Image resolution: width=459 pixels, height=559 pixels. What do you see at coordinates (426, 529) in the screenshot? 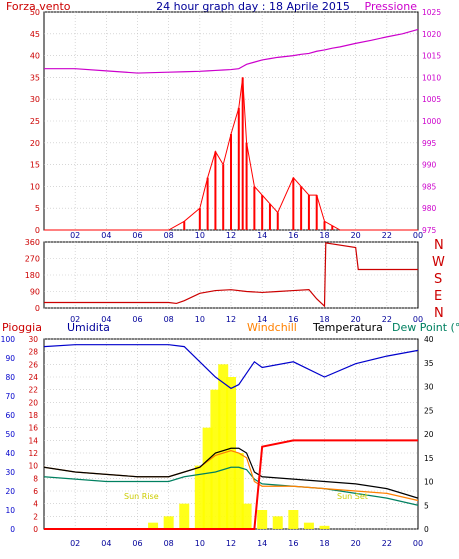
I see `temperature-y-tick-label: 0` at bounding box center [426, 529].